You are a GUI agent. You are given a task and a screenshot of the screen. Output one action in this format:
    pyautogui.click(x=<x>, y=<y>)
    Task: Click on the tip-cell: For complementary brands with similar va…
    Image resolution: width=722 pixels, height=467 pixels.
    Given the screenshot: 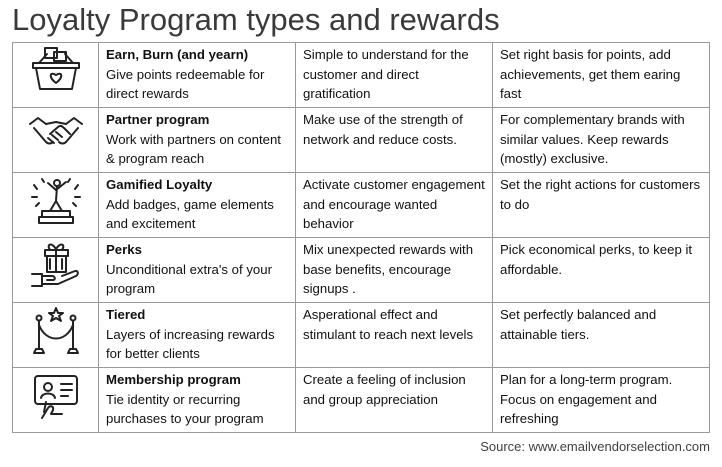 What is the action you would take?
    pyautogui.click(x=601, y=140)
    